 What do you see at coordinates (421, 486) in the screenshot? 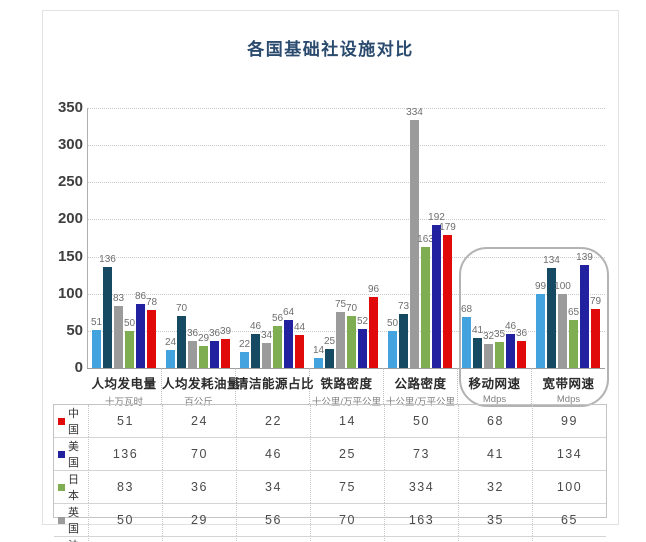
I see `table-value-cell: 334` at bounding box center [421, 486].